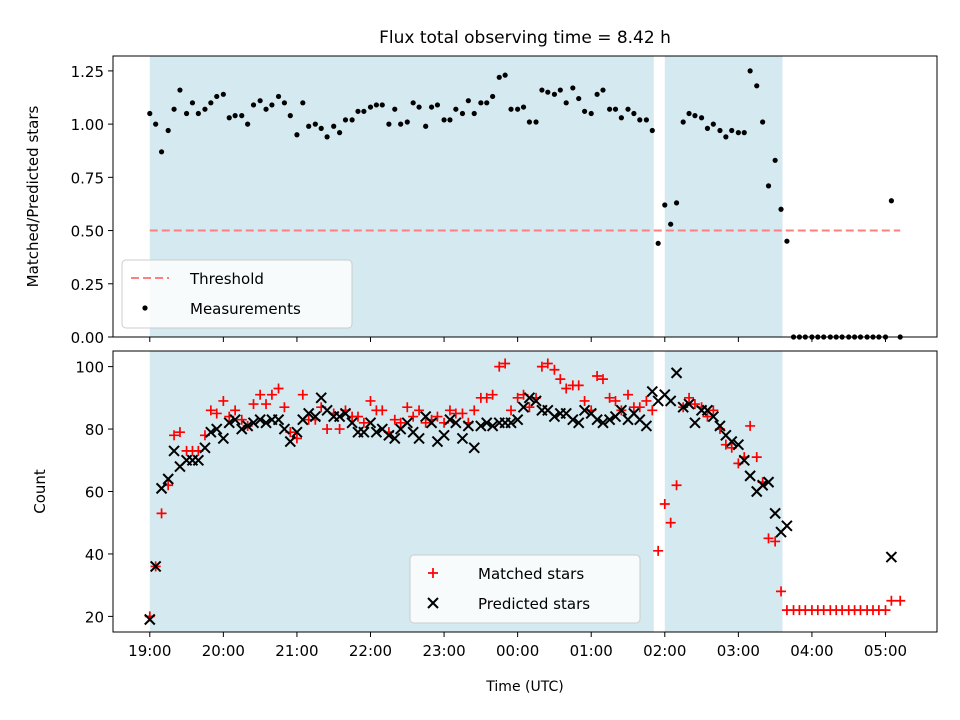  I want to click on y-tick-label: 80, so click(94, 430).